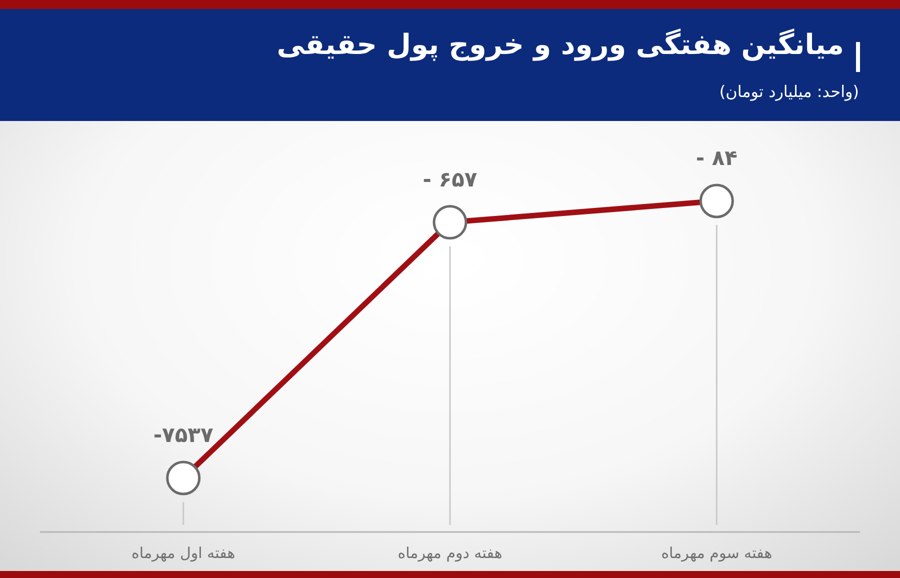 Image resolution: width=900 pixels, height=578 pixels. What do you see at coordinates (560, 45) in the screenshot?
I see `chart-title: میانگین هفتگی ورود و خروج پول حقیقی` at bounding box center [560, 45].